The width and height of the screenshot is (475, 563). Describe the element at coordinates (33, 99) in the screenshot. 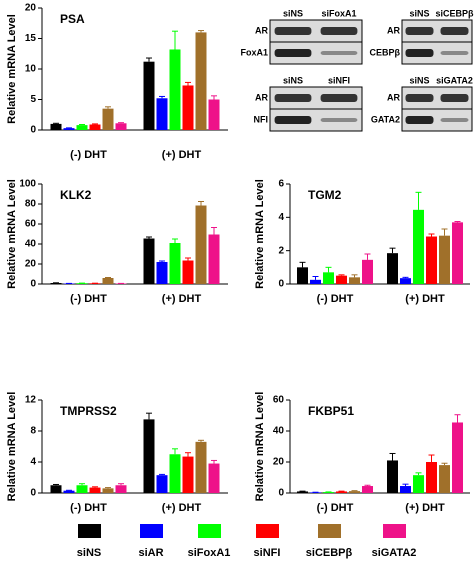

I see `y-tick-label: 5` at that location.